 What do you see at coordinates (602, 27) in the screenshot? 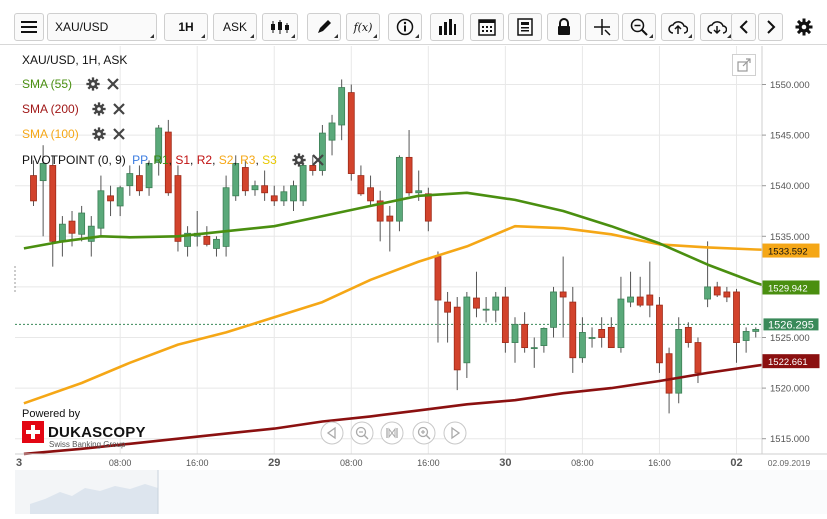
I see `crosshair-button` at bounding box center [602, 27].